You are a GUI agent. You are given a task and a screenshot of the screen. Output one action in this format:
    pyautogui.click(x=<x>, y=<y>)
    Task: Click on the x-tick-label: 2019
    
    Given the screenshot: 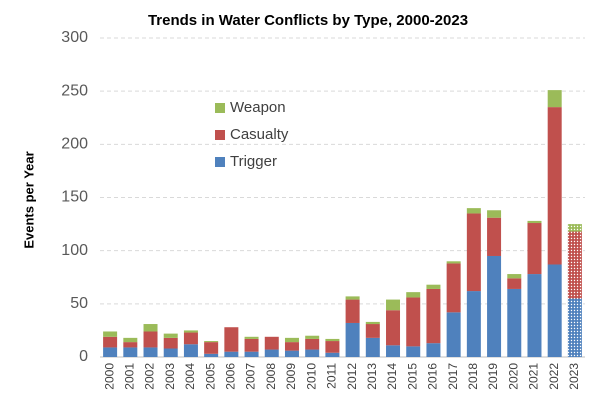 What is the action you would take?
    pyautogui.click(x=493, y=376)
    